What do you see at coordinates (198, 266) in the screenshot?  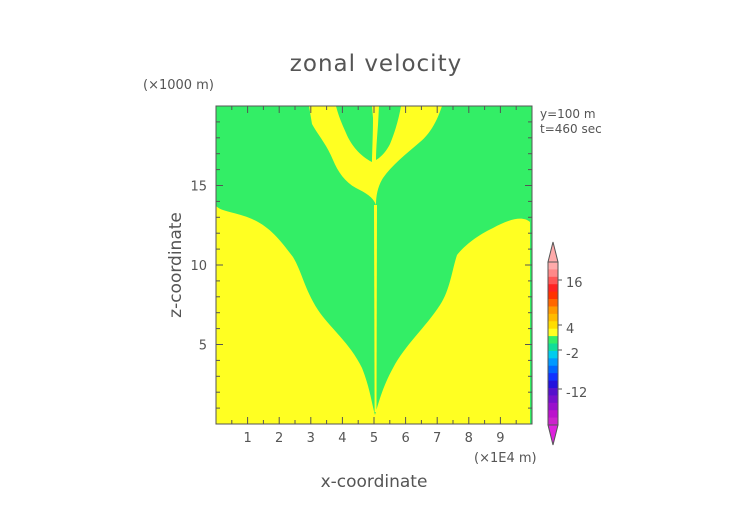 I see `y-tick-label: 10` at bounding box center [198, 266].